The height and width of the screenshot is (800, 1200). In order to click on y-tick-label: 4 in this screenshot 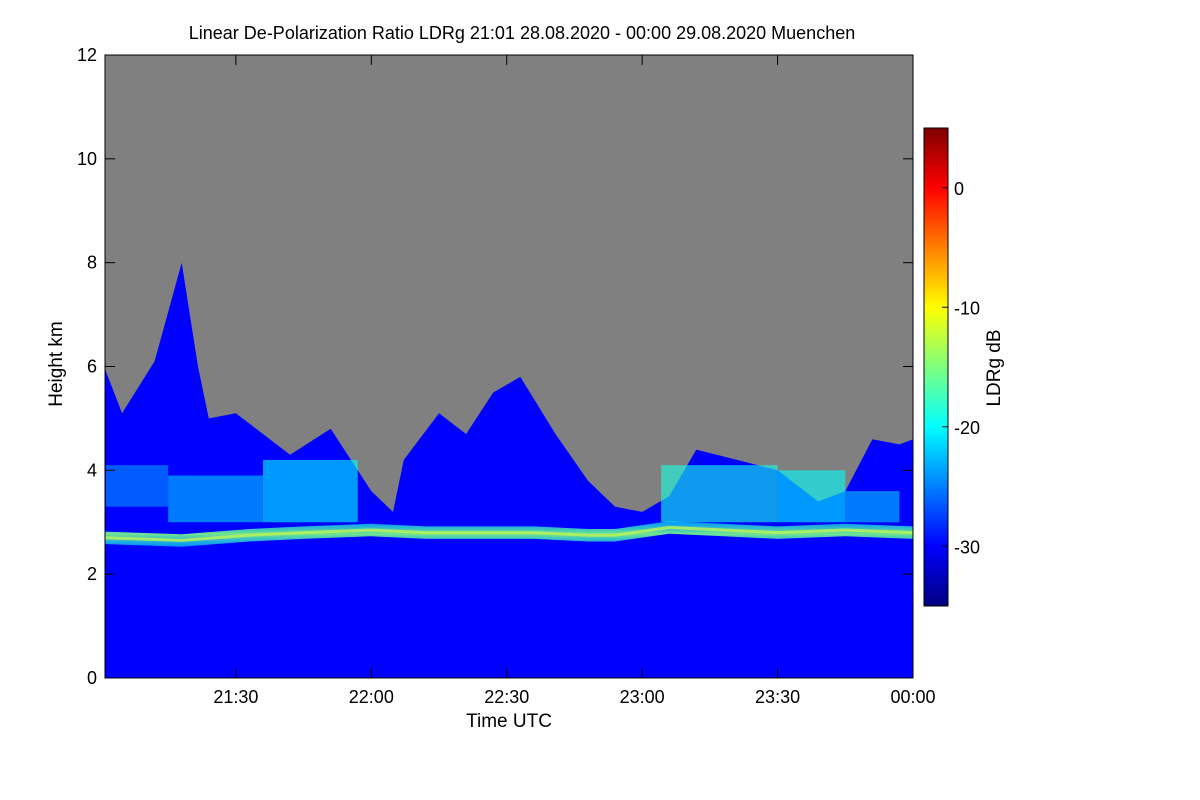, I will do `click(92, 470)`.